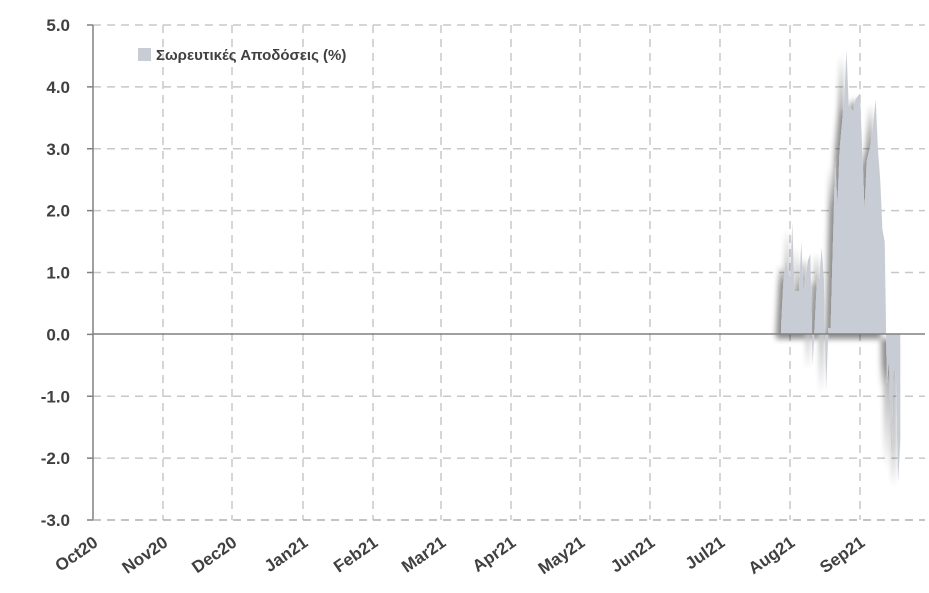  I want to click on area-series, so click(841, 266).